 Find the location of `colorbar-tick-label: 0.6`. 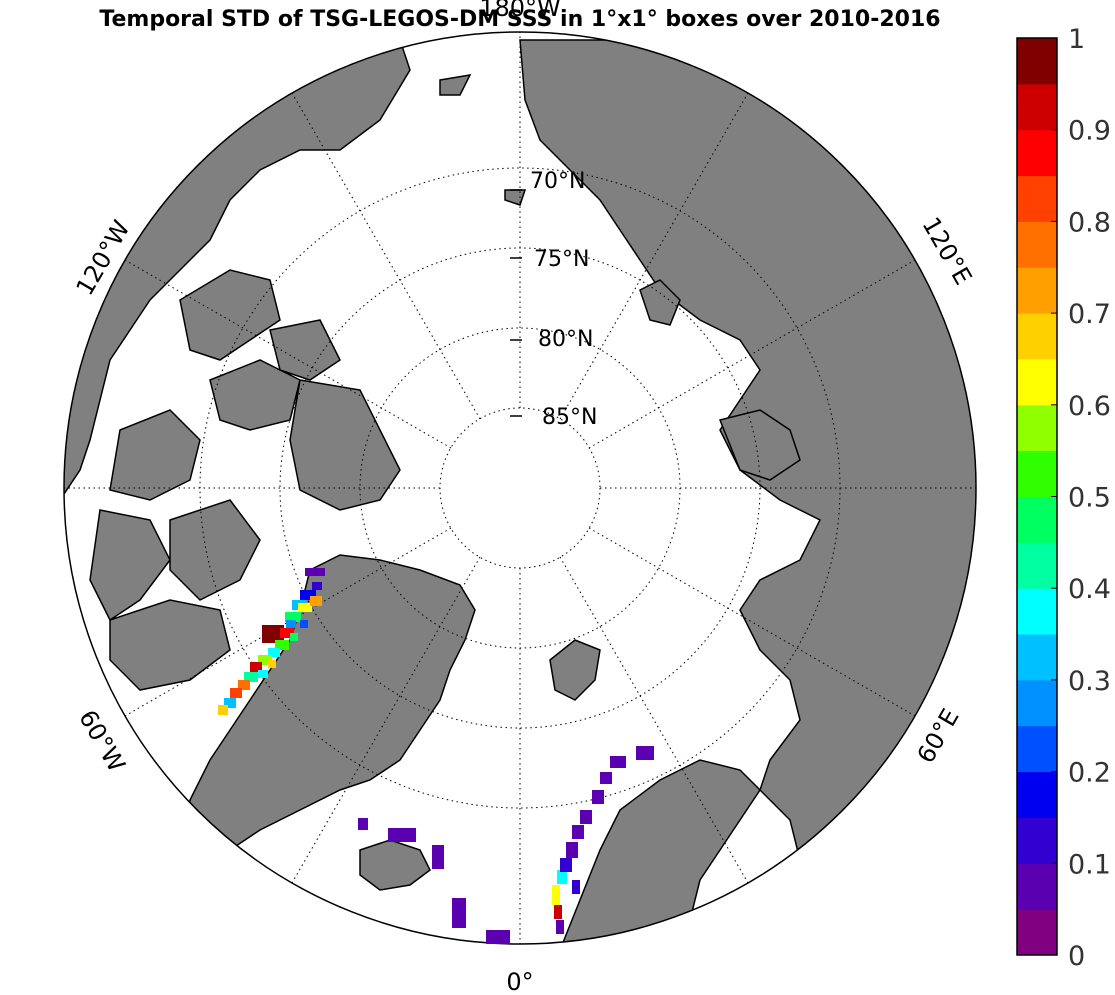

colorbar-tick-label: 0.6 is located at coordinates (1089, 406).